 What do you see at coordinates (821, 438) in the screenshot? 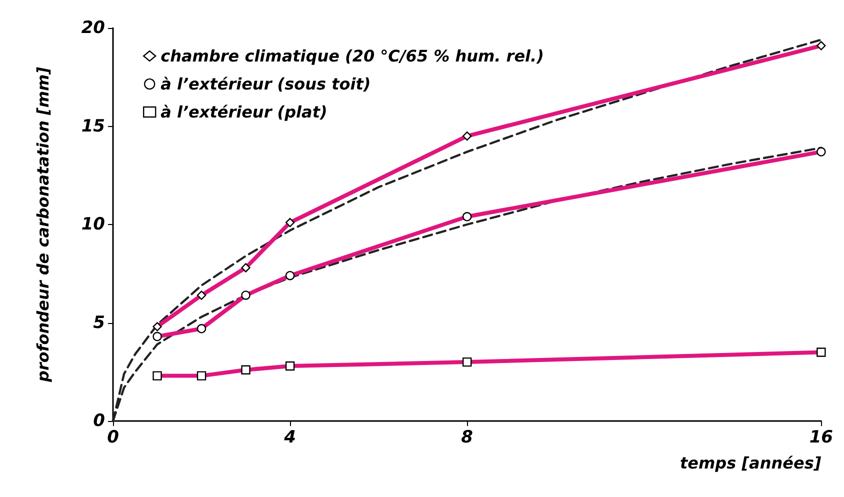
I see `x-tick-label: 16` at bounding box center [821, 438].